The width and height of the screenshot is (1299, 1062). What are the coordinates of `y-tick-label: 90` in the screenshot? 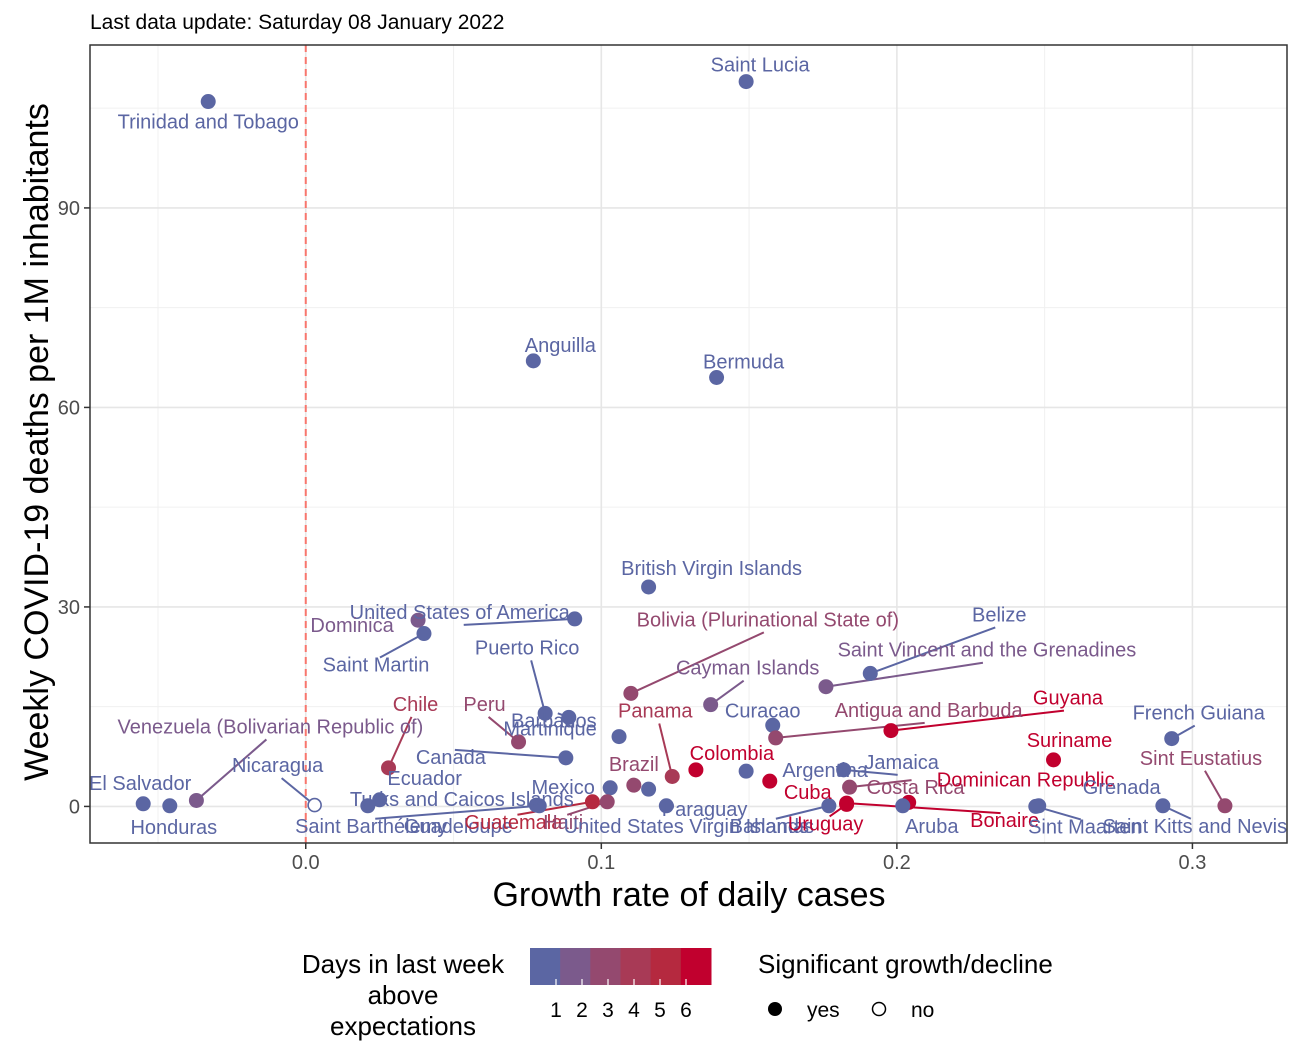 It's located at (69, 209).